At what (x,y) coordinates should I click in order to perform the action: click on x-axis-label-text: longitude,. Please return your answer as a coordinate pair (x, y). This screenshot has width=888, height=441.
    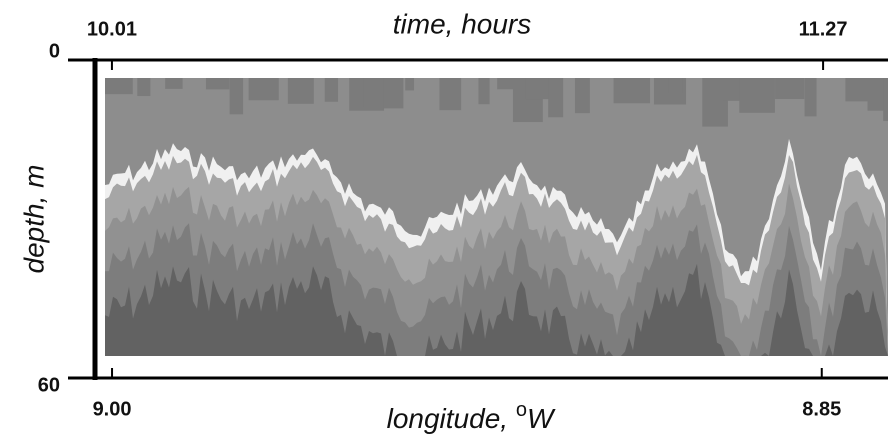
    Looking at the image, I should click on (451, 418).